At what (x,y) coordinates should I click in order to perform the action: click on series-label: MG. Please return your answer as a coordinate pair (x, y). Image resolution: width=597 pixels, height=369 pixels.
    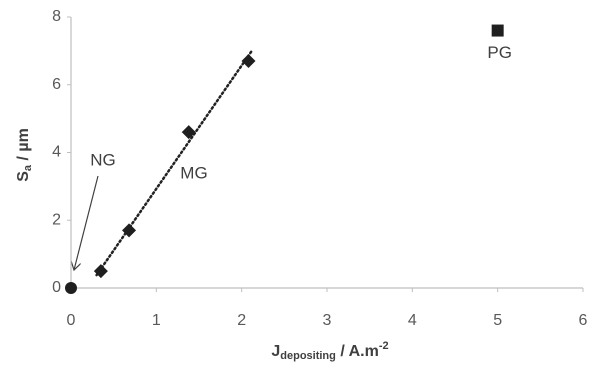
    Looking at the image, I should click on (193, 172).